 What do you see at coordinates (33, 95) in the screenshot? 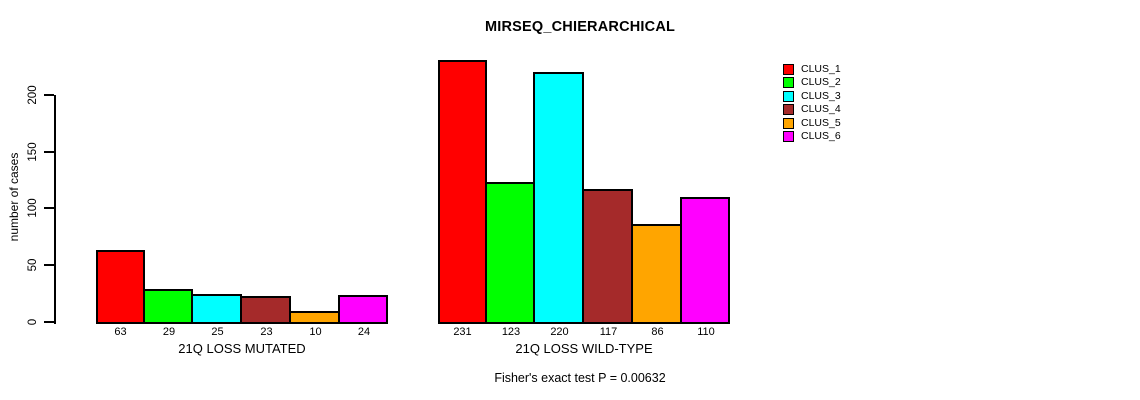
I see `y-tick-label: 200` at bounding box center [33, 95].